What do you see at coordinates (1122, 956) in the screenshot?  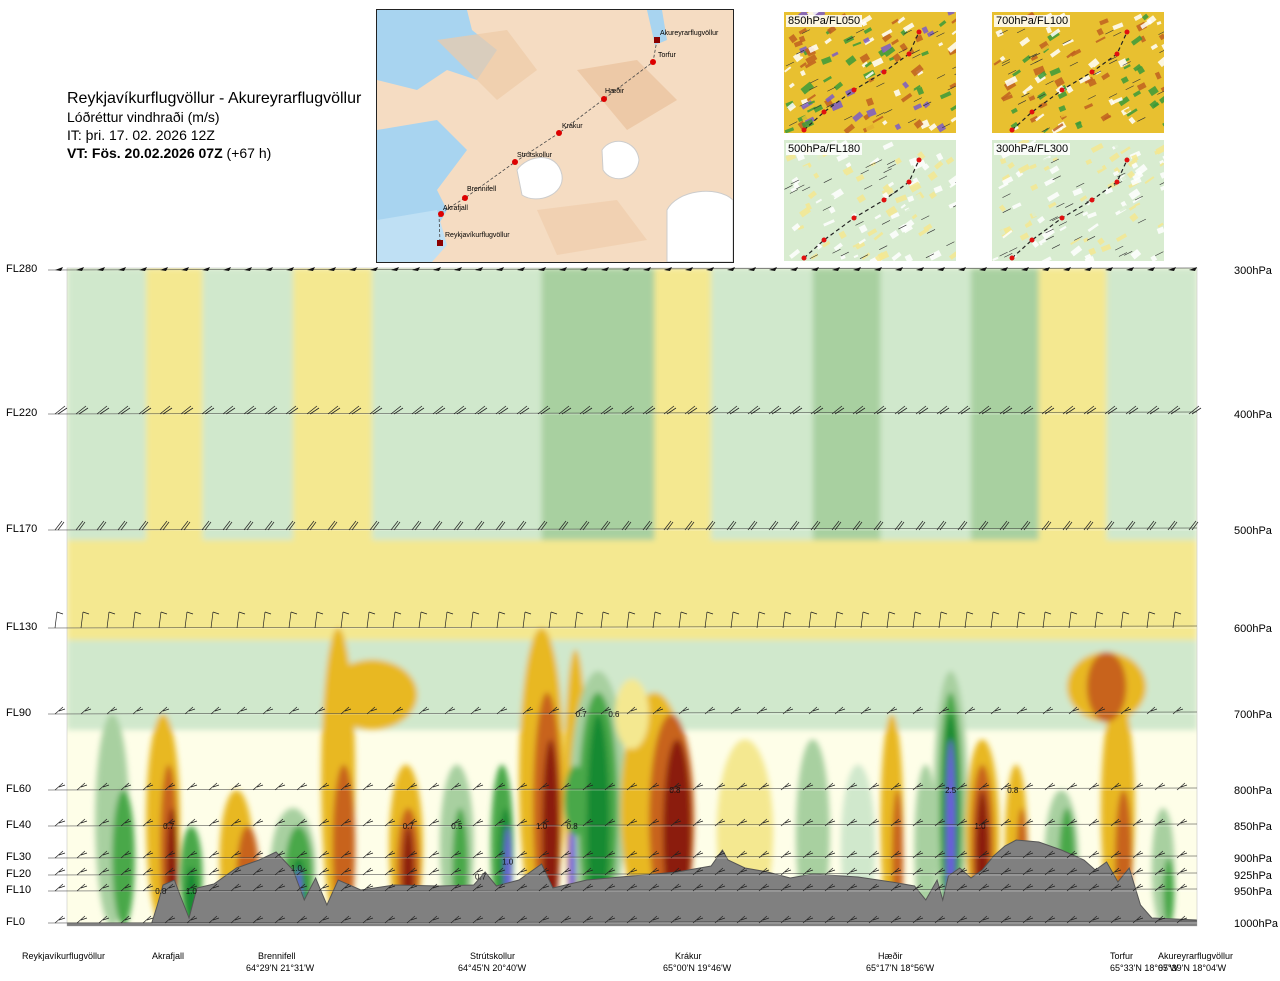 I see `location-name: Torfur` at bounding box center [1122, 956].